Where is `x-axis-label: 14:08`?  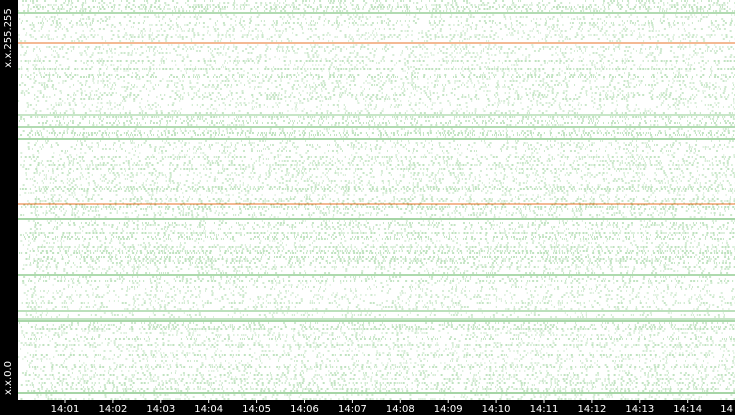
x-axis-label: 14:08 is located at coordinates (400, 409).